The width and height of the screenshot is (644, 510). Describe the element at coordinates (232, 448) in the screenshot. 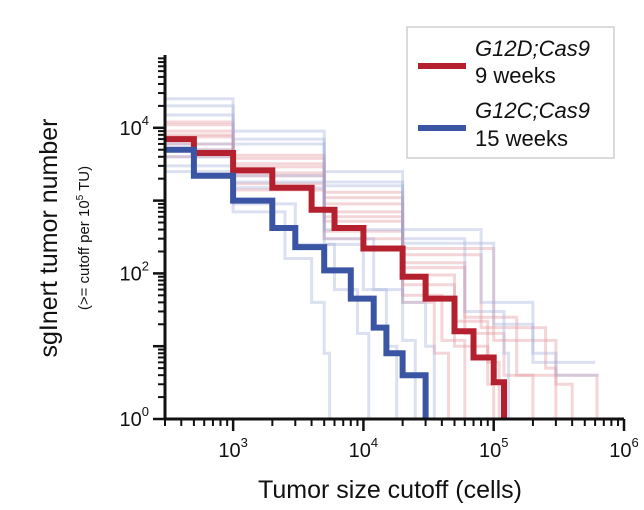

I see `x-tick-label: 10³` at that location.